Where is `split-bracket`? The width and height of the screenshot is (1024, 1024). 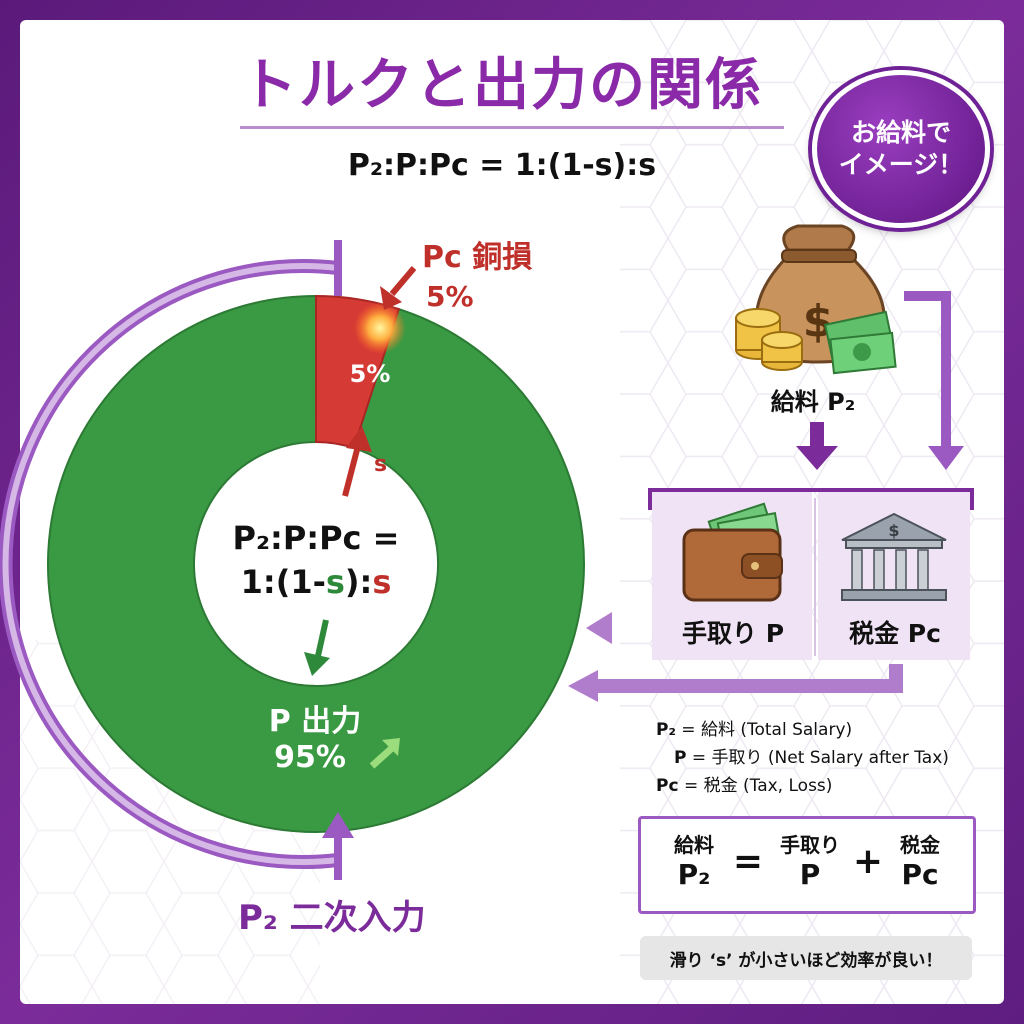 split-bracket is located at coordinates (811, 499).